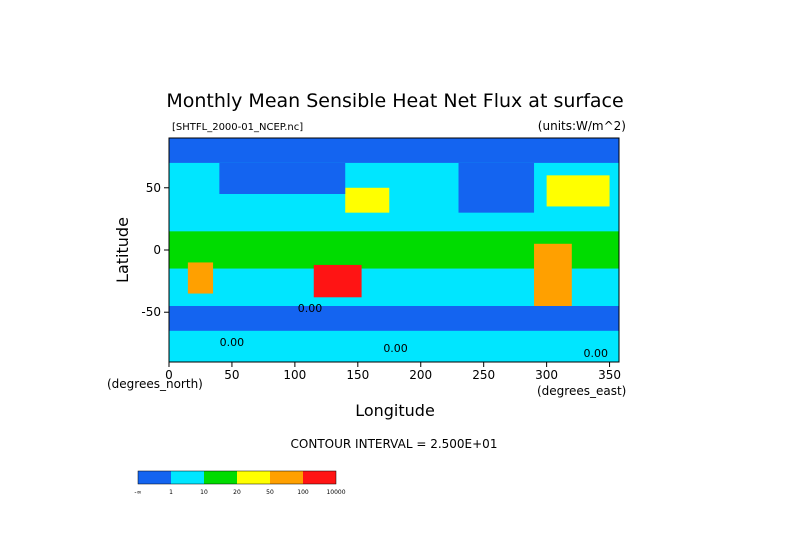 The image size is (789, 558). Describe the element at coordinates (303, 492) in the screenshot. I see `colorbar-tick-label: 100` at that location.